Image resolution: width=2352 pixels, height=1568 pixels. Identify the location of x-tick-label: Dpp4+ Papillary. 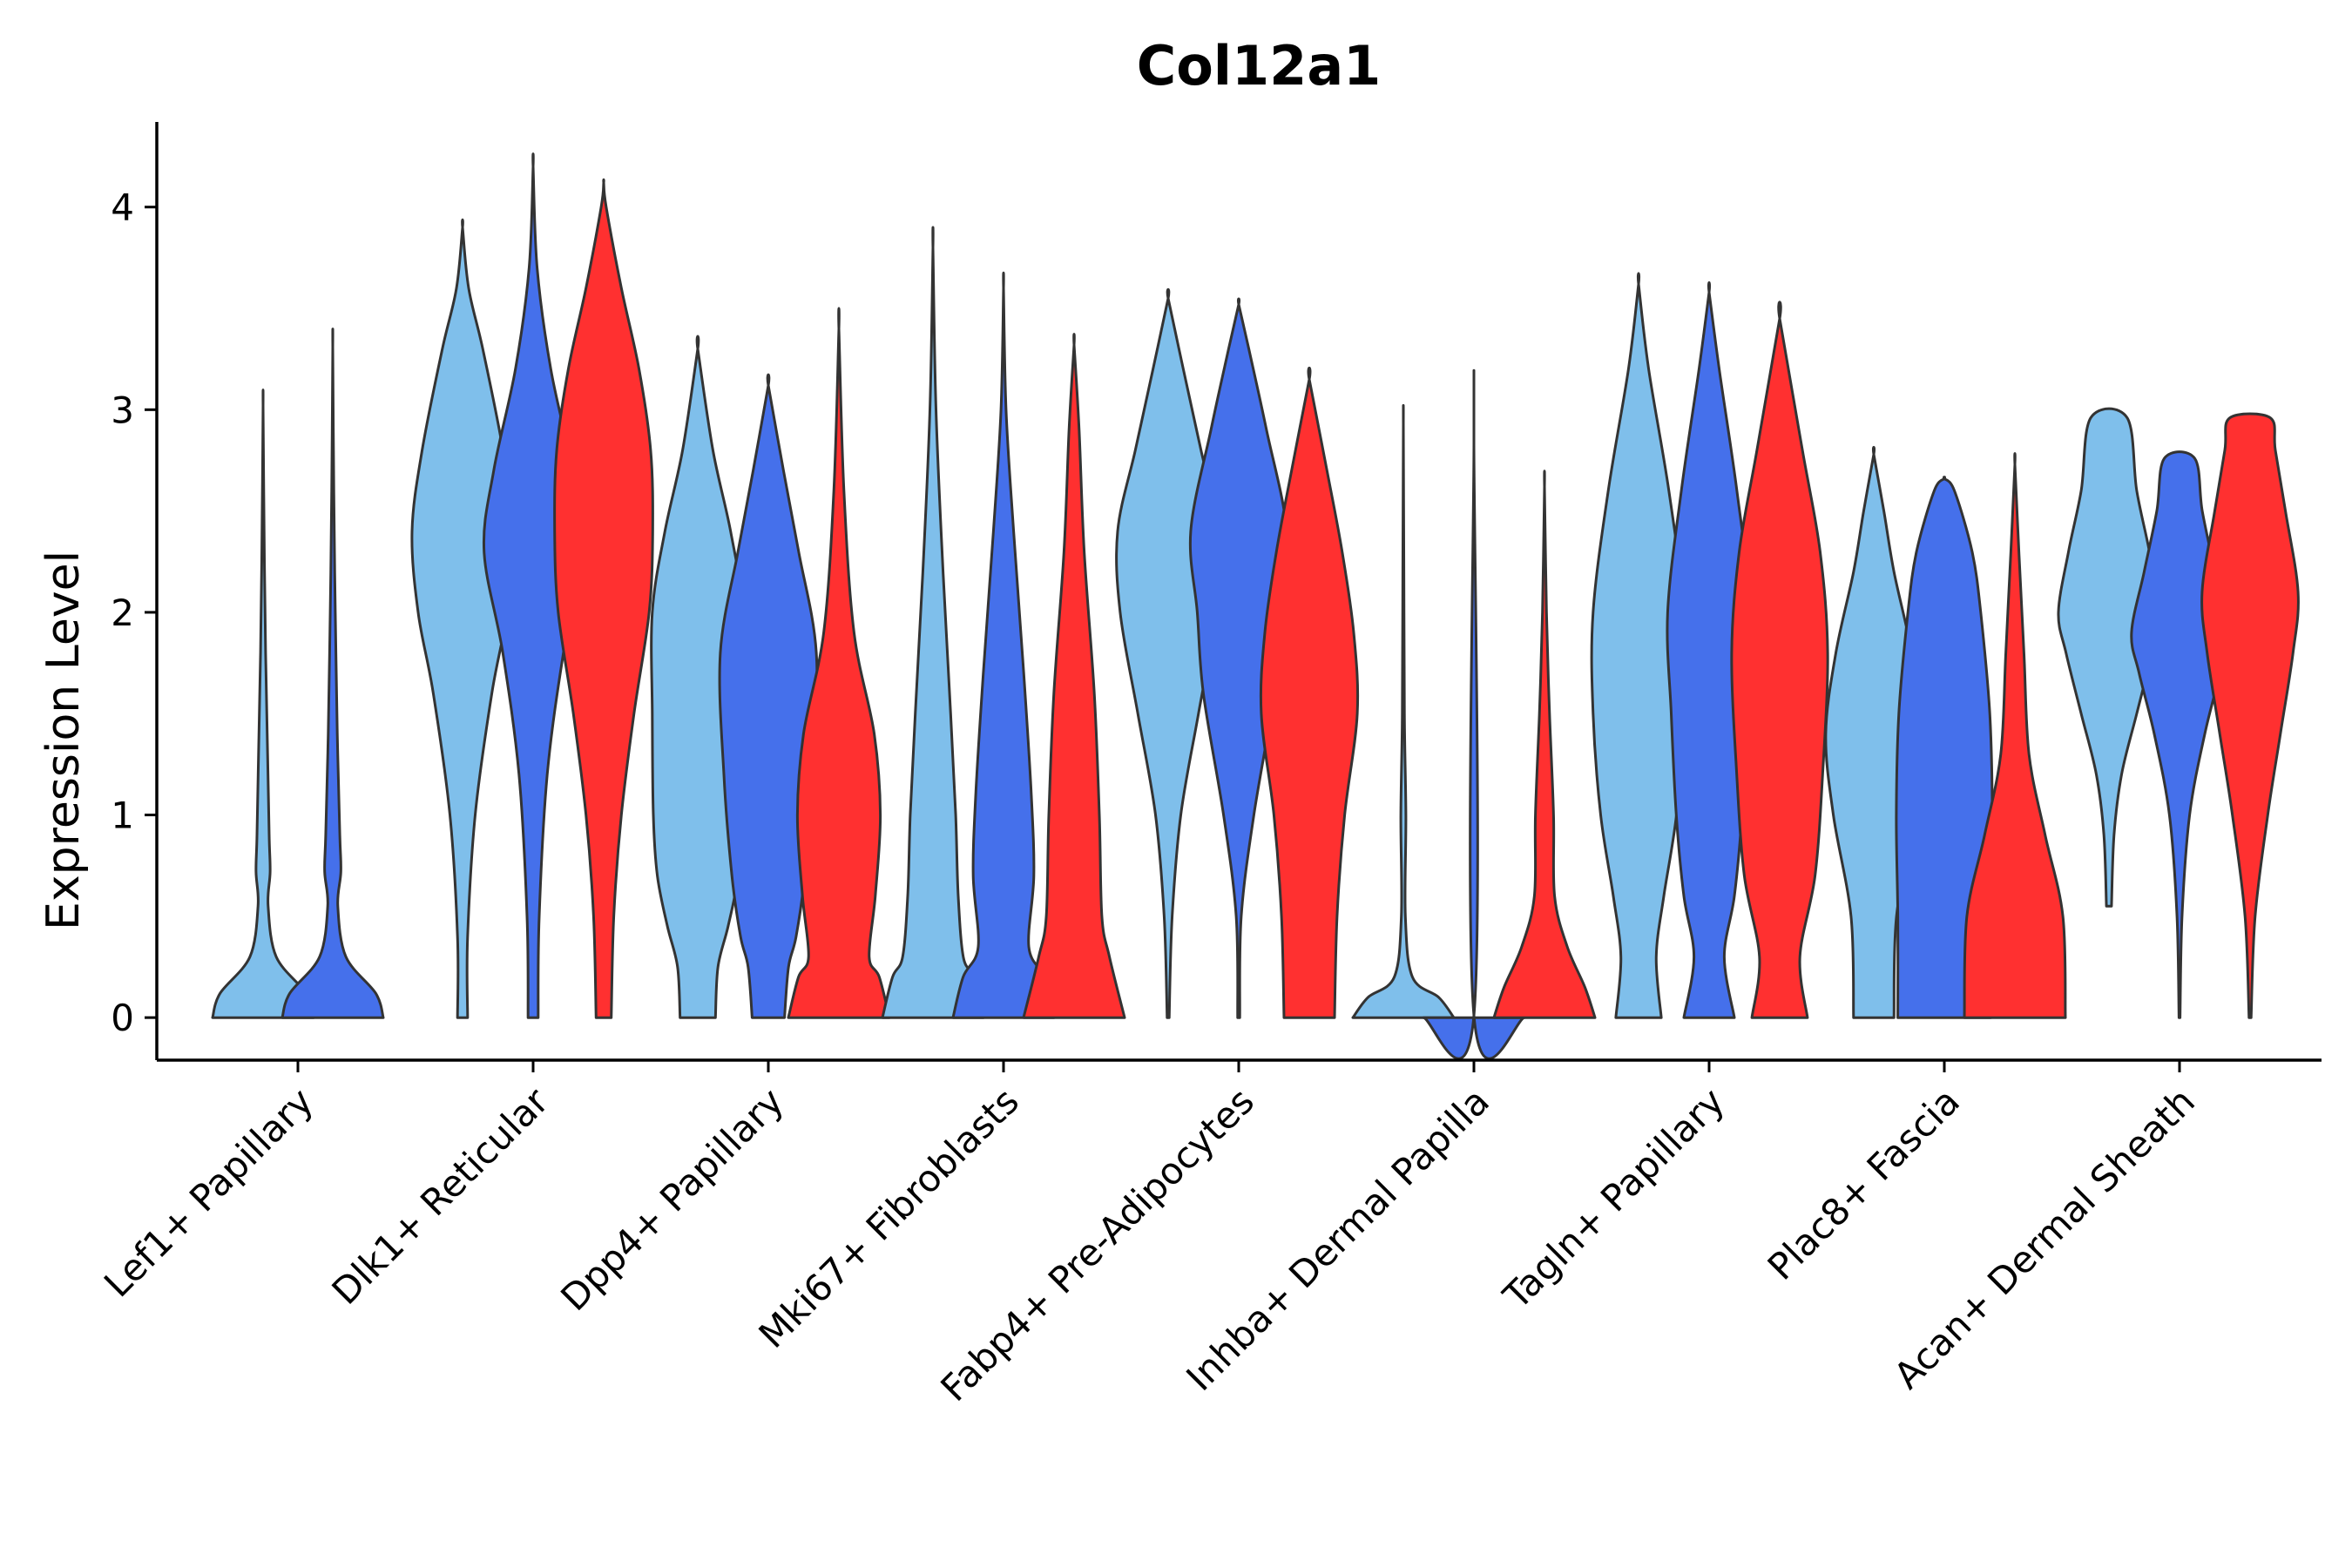
(672, 1199).